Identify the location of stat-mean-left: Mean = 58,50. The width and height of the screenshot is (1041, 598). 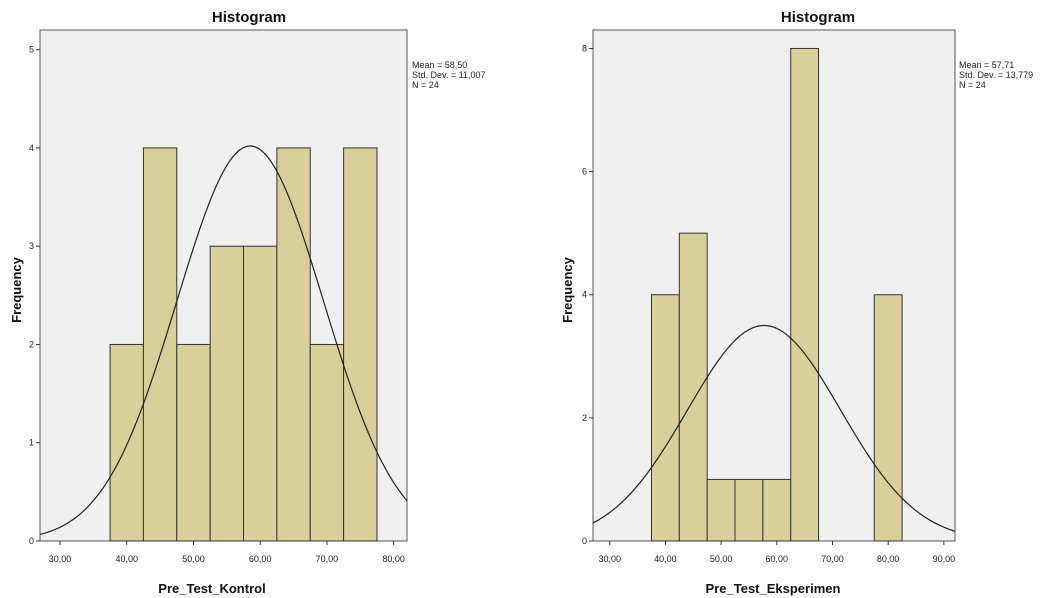
(439, 65).